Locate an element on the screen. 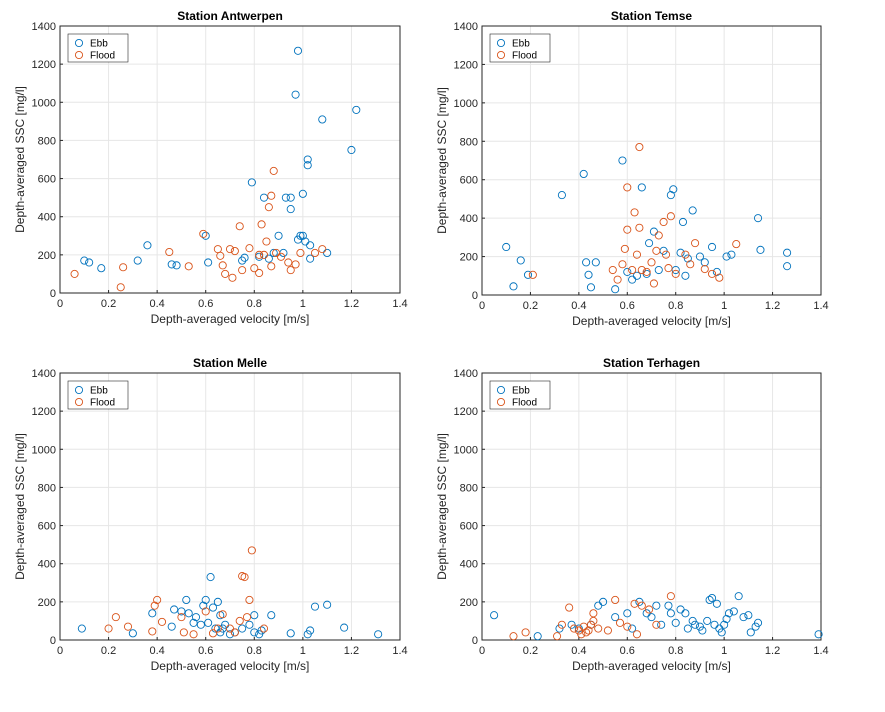  legend-label-ebb: Ebb is located at coordinates (99, 391).